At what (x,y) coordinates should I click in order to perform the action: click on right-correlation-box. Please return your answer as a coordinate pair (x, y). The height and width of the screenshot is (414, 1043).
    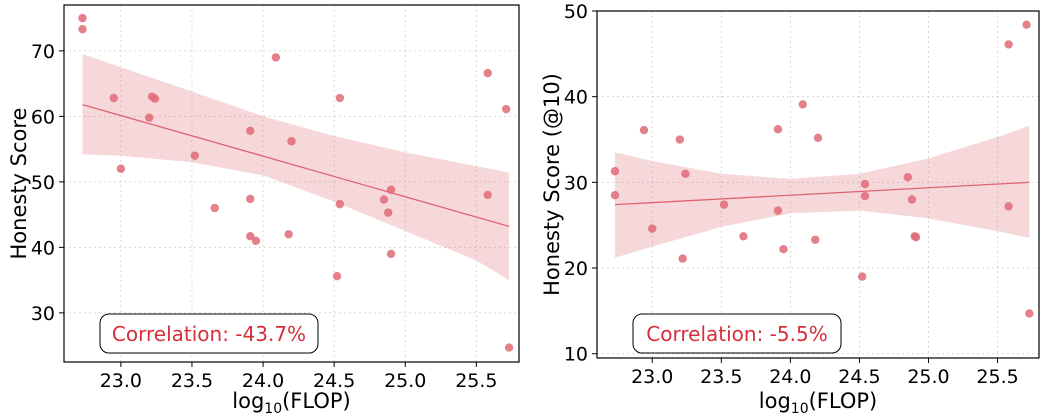
    Looking at the image, I should click on (737, 333).